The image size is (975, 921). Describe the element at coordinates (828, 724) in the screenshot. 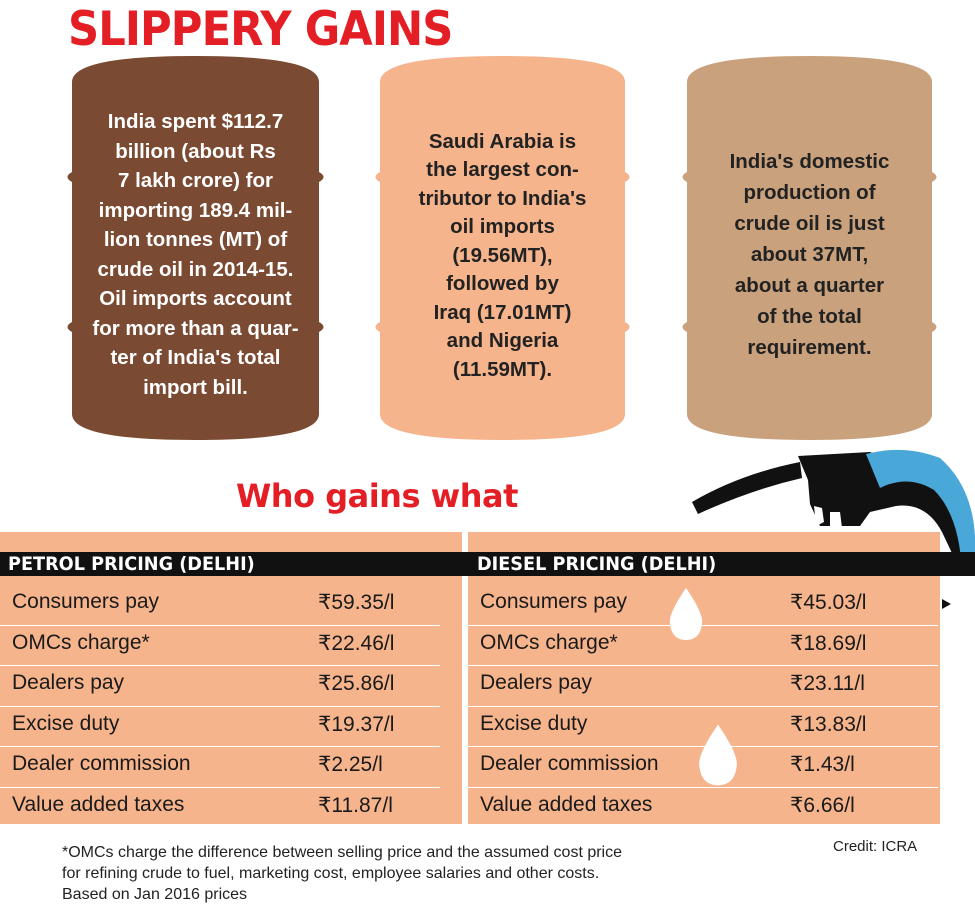

I see `row-value: ₹13.83/l` at that location.